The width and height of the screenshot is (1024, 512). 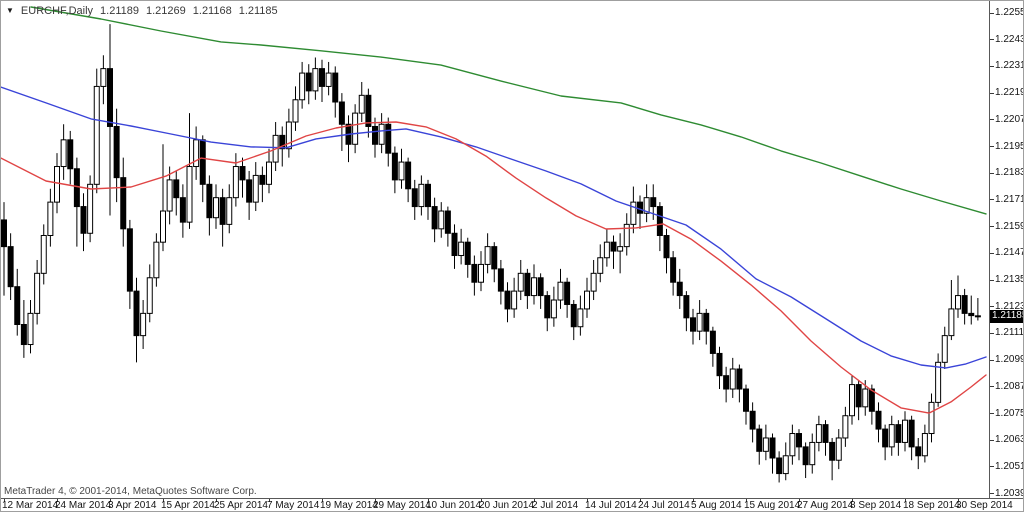 What do you see at coordinates (402, 505) in the screenshot?
I see `date-tick-label: 29 May 2014` at bounding box center [402, 505].